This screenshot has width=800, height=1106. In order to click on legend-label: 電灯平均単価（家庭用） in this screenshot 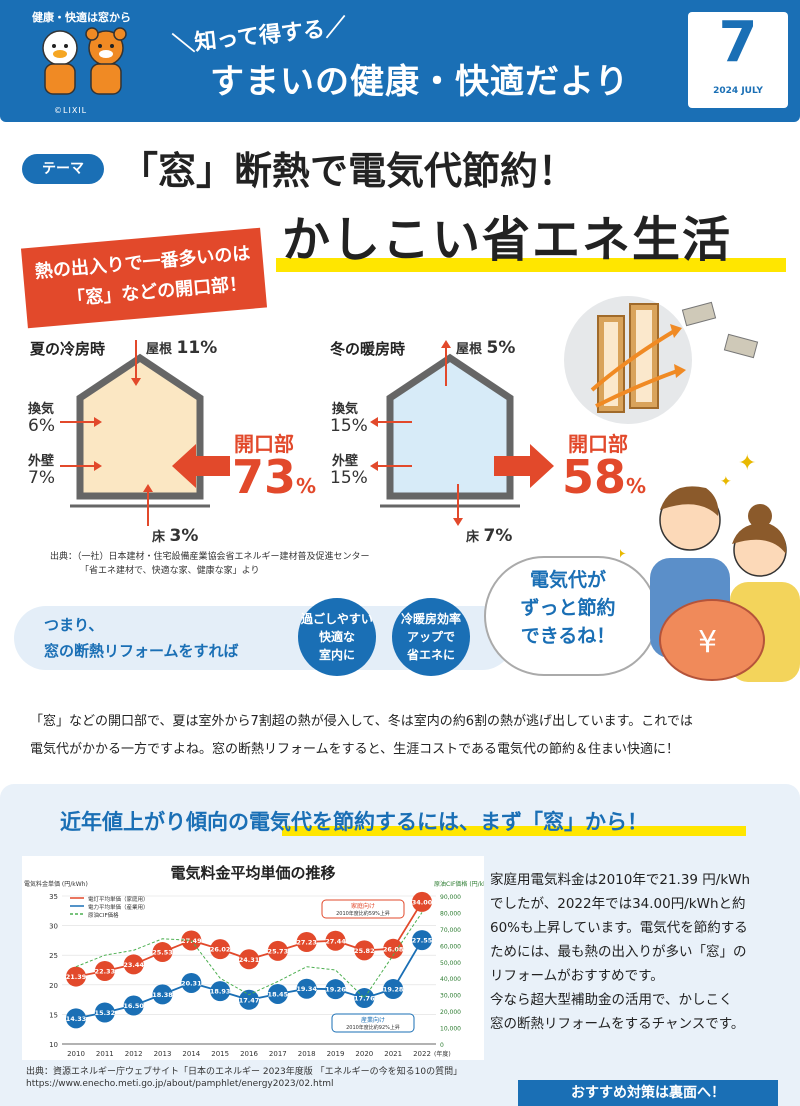, I will do `click(118, 899)`.